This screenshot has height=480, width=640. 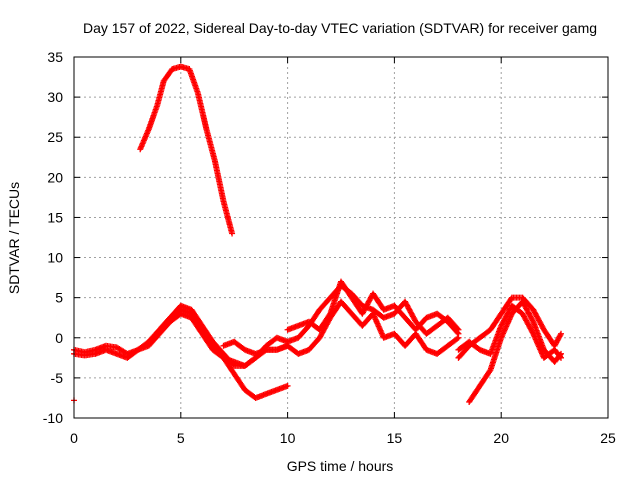 What do you see at coordinates (55, 177) in the screenshot?
I see `y-tick-label: 20` at bounding box center [55, 177].